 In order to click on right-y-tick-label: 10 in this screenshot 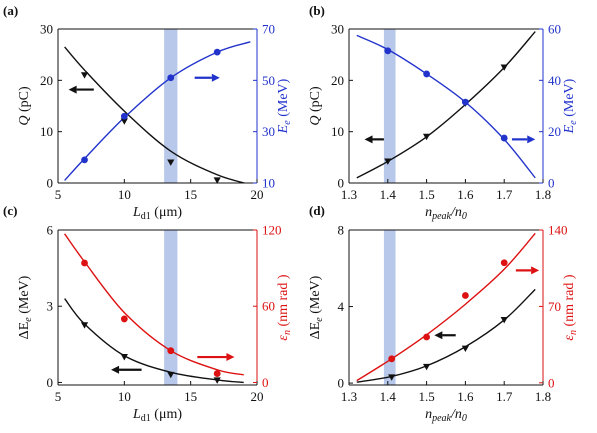, I will do `click(268, 183)`.